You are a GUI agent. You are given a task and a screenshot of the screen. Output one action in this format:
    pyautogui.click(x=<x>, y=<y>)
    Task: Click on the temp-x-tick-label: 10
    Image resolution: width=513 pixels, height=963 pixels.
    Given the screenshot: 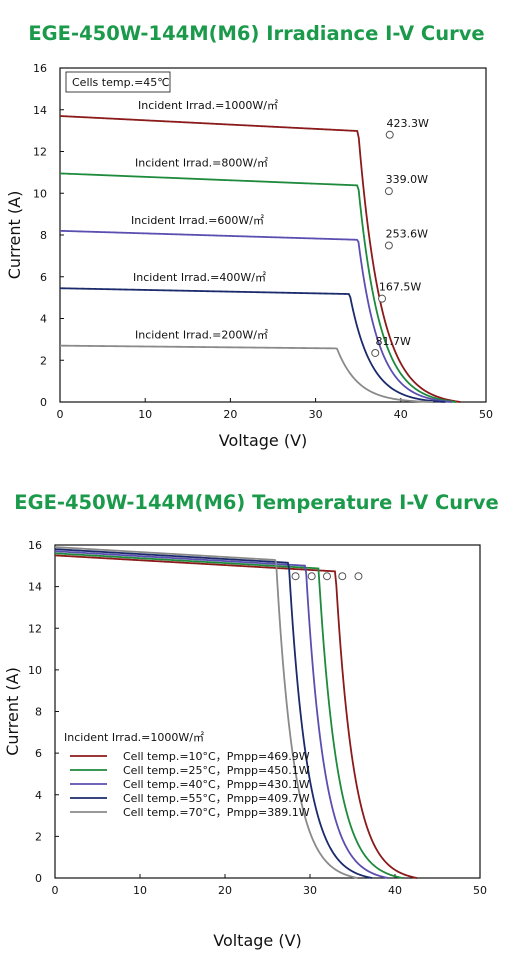 What is the action you would take?
    pyautogui.click(x=140, y=890)
    